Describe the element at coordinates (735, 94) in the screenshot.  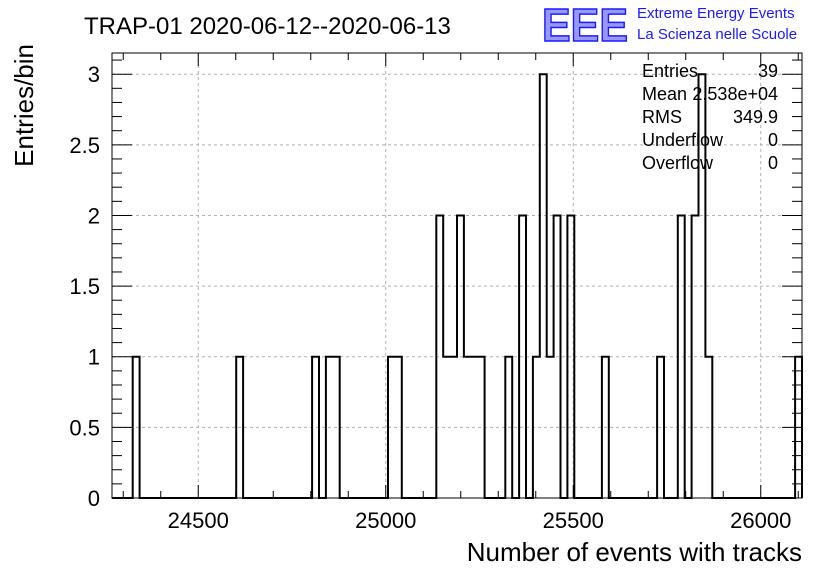
I see `stats-value: 2.538e+04` at that location.